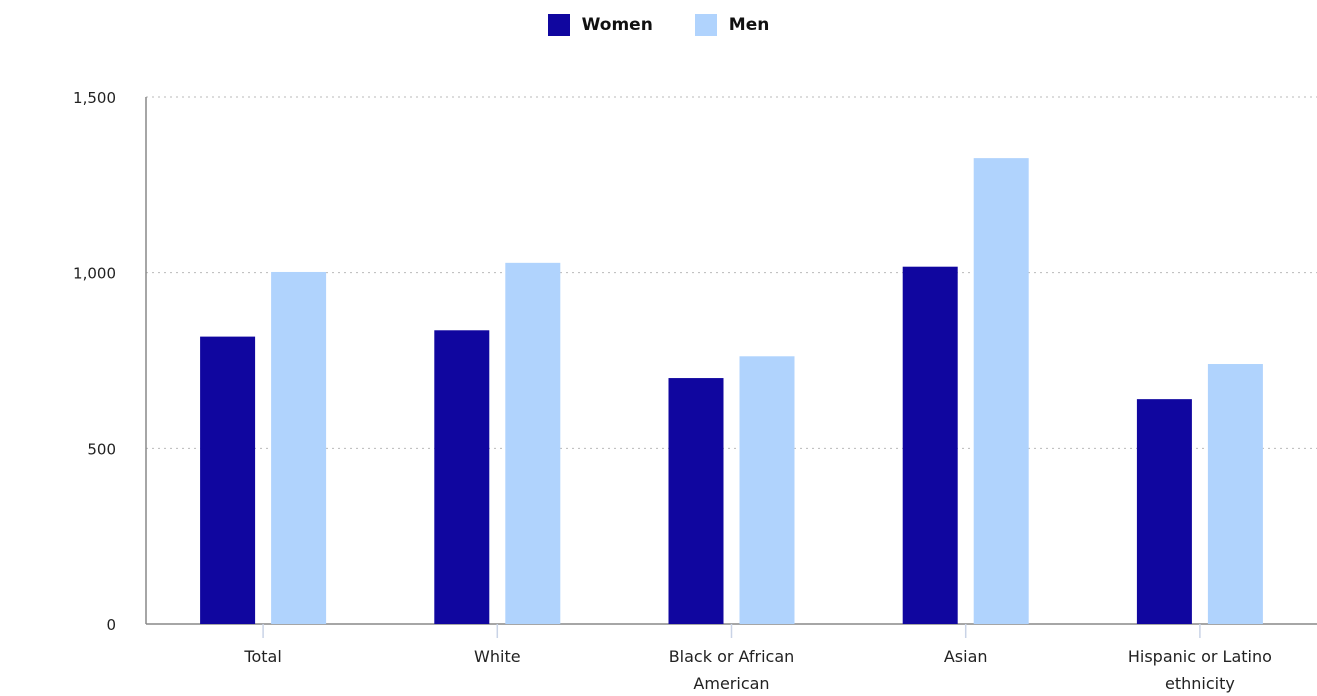  I want to click on legend-swatch-women, so click(558, 25).